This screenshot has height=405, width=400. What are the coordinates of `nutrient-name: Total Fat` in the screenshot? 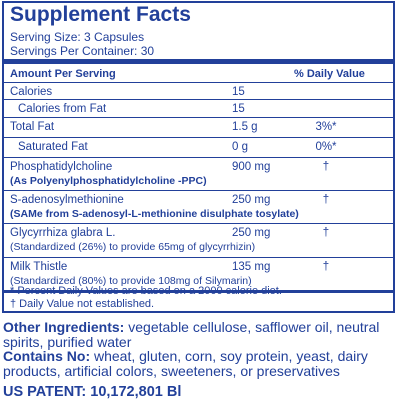 It's located at (32, 127).